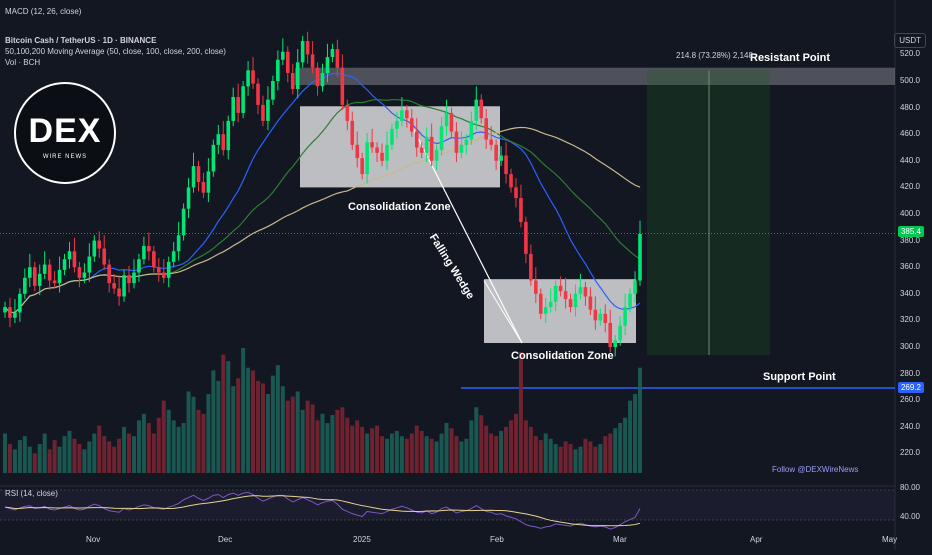 This screenshot has height=555, width=932. Describe the element at coordinates (909, 160) in the screenshot. I see `price-tick-label: 440.0` at that location.